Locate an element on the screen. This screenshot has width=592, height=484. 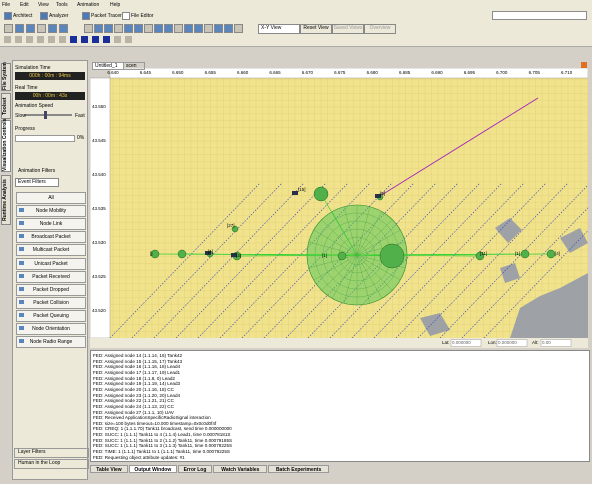
filter-button: Node Radio Range is located at coordinates (51, 342).